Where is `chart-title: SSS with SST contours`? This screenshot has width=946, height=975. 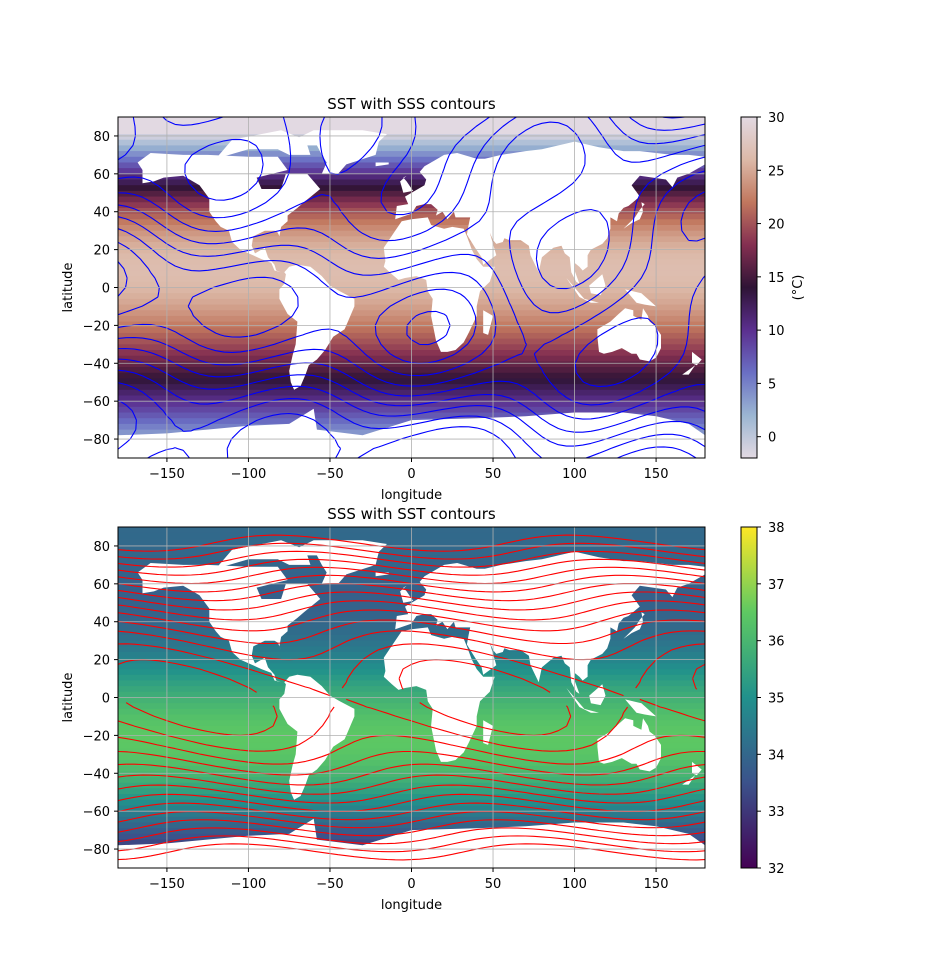 chart-title: SSS with SST contours is located at coordinates (411, 514).